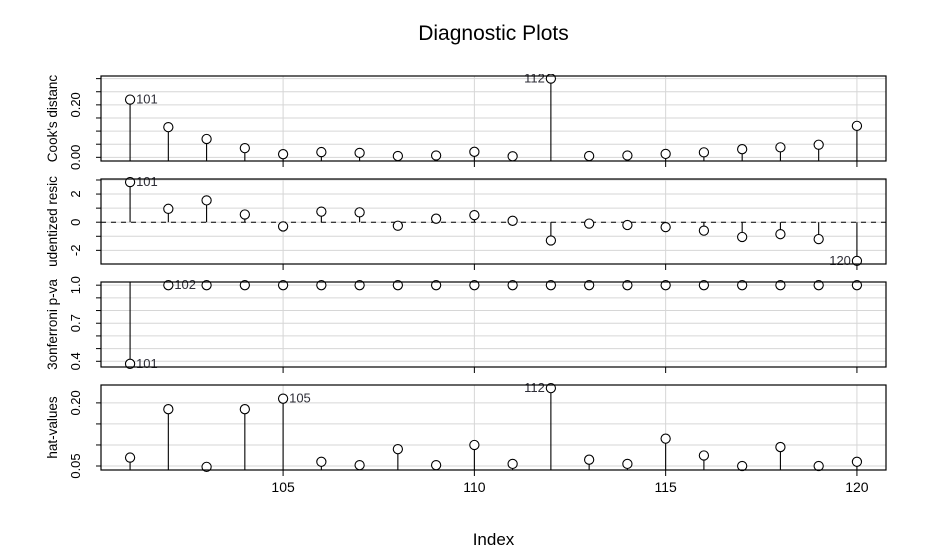  Describe the element at coordinates (300, 398) in the screenshot. I see `point-label: 105` at that location.